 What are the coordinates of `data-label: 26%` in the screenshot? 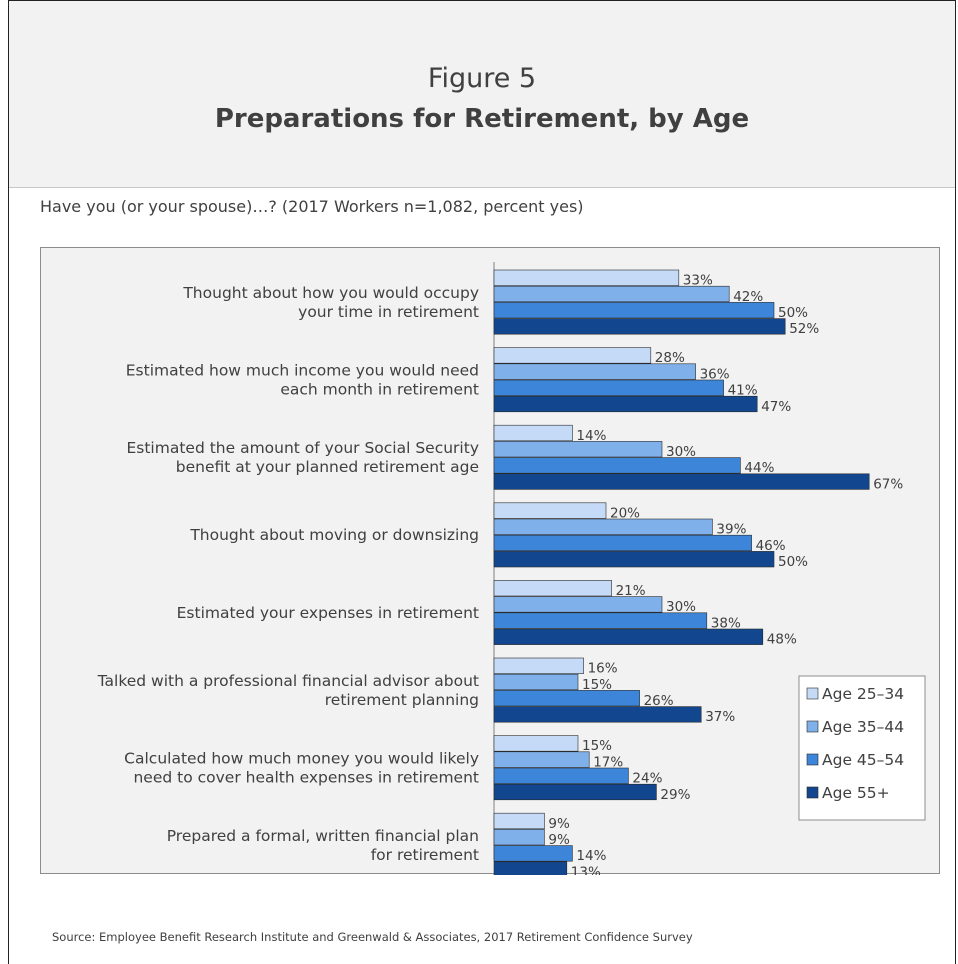 It's located at (659, 701).